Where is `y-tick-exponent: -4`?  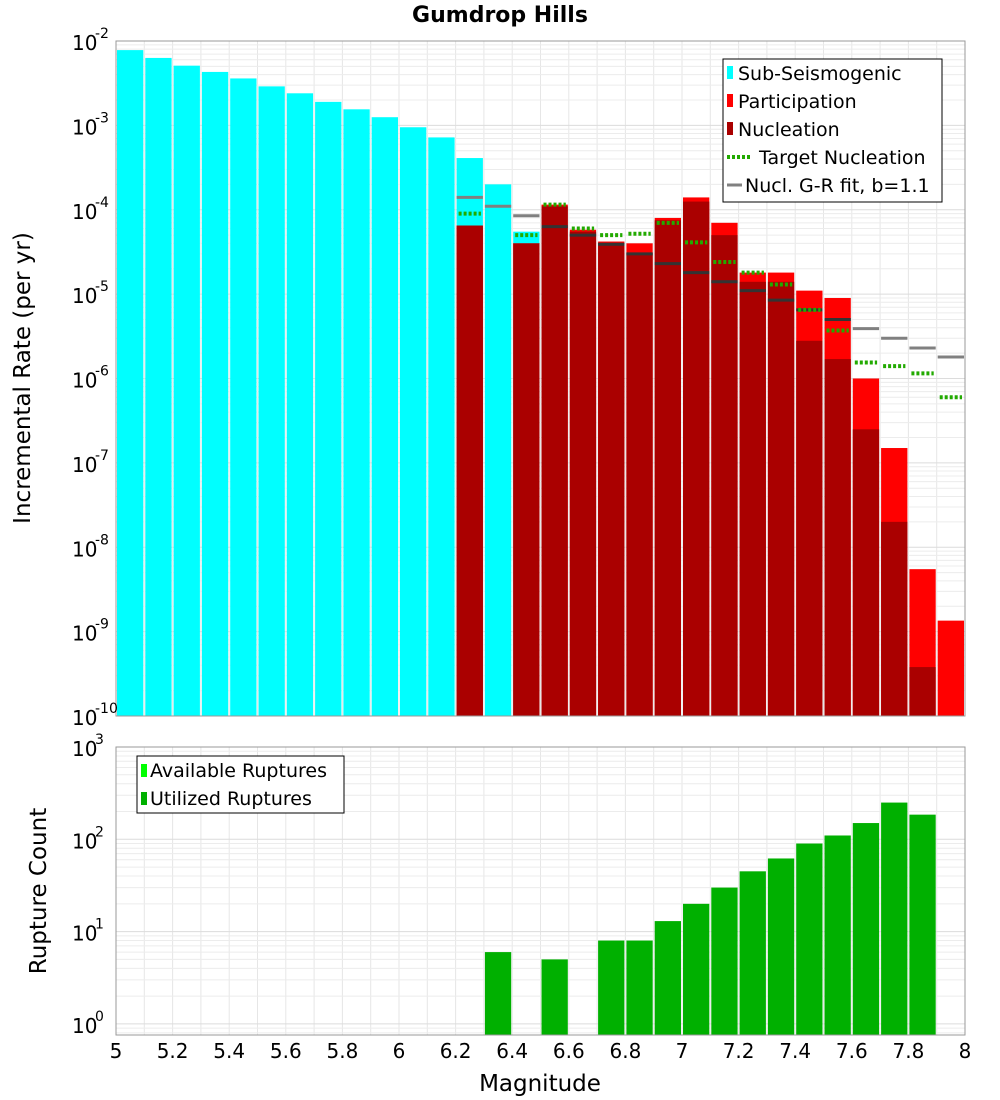
y-tick-exponent: -4 is located at coordinates (102, 203).